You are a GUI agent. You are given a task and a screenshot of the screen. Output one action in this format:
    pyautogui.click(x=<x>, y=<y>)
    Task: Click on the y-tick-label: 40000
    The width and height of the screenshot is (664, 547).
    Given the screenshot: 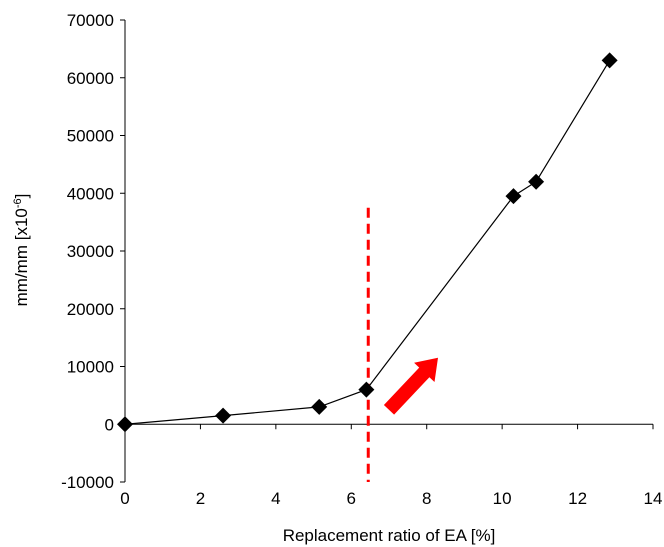 What is the action you would take?
    pyautogui.click(x=90, y=193)
    